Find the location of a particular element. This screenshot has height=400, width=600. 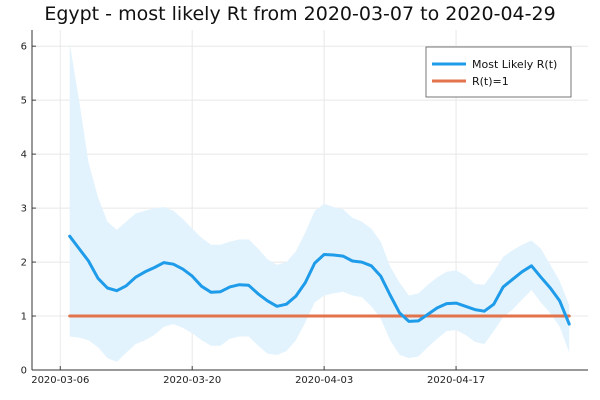

x-tick-label: 2020-04-03 is located at coordinates (324, 380).